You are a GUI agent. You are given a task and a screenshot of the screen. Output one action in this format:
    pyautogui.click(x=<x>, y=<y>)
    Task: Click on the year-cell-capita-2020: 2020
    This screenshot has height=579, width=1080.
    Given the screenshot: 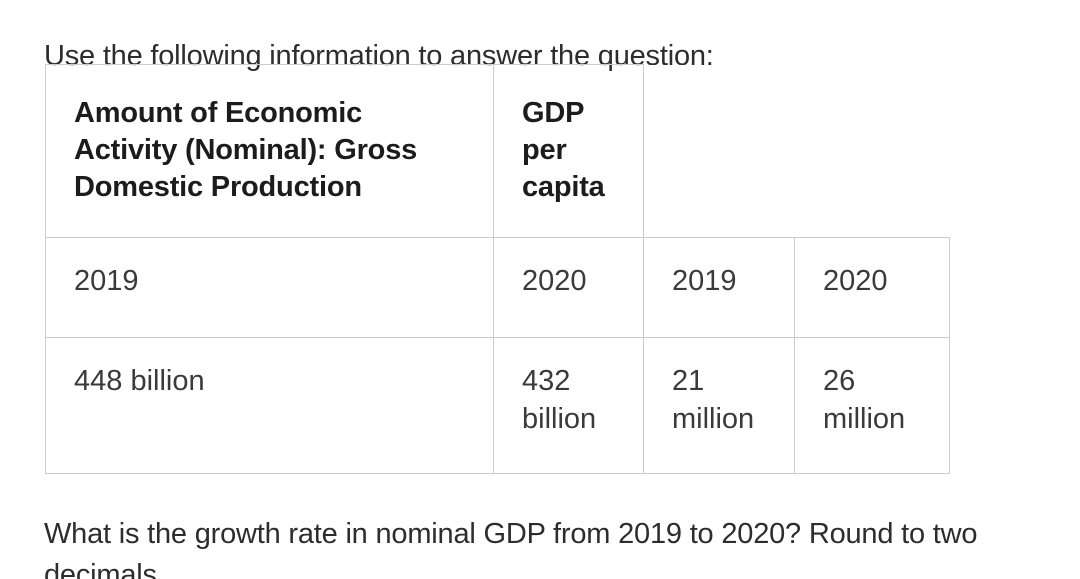 What is the action you would take?
    pyautogui.click(x=872, y=287)
    